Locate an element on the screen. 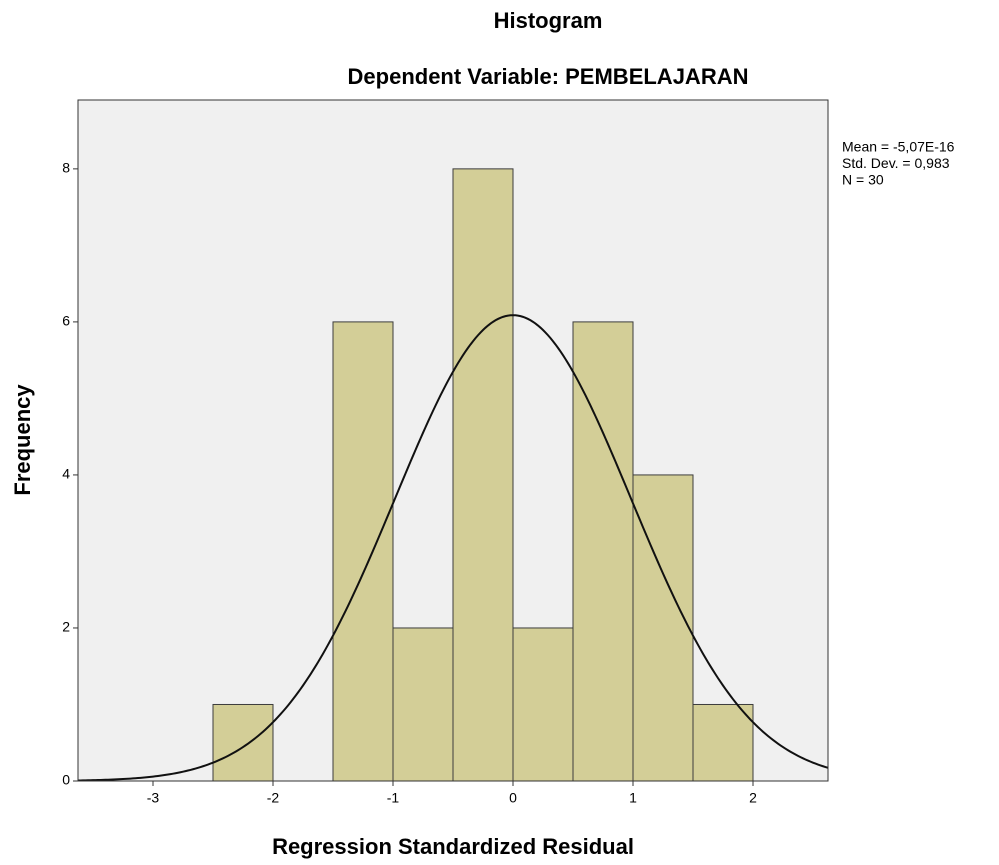 Image resolution: width=999 pixels, height=865 pixels. x-tick-label: 0 is located at coordinates (513, 798).